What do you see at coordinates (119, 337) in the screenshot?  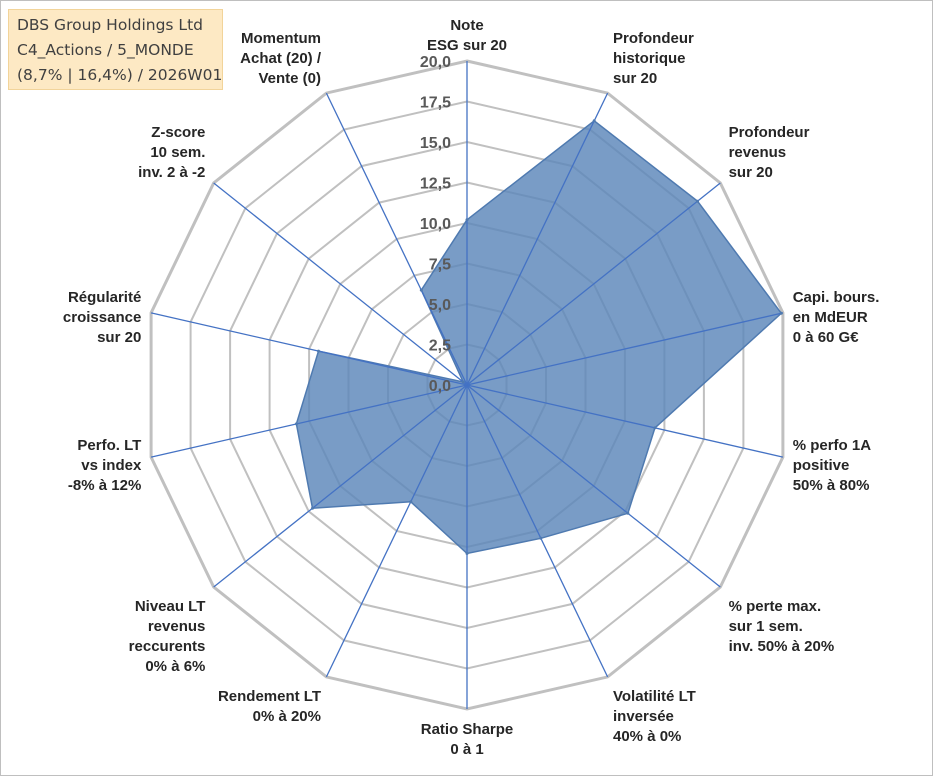 I see `axis-label-11-line-2: sur 20` at bounding box center [119, 337].